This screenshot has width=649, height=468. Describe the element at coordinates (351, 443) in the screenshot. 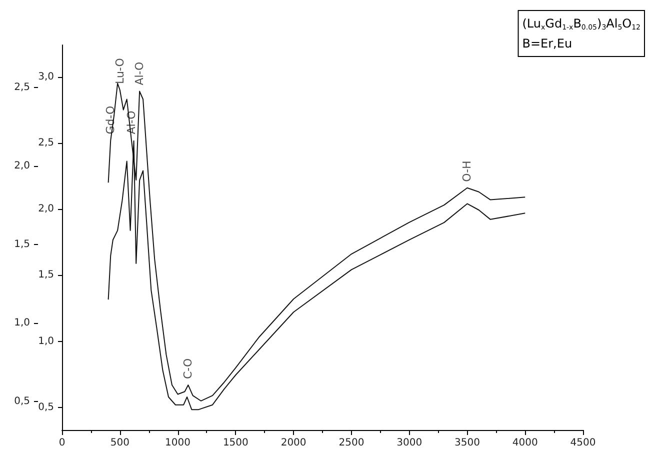

I see `x-tick-label: 2500` at that location.